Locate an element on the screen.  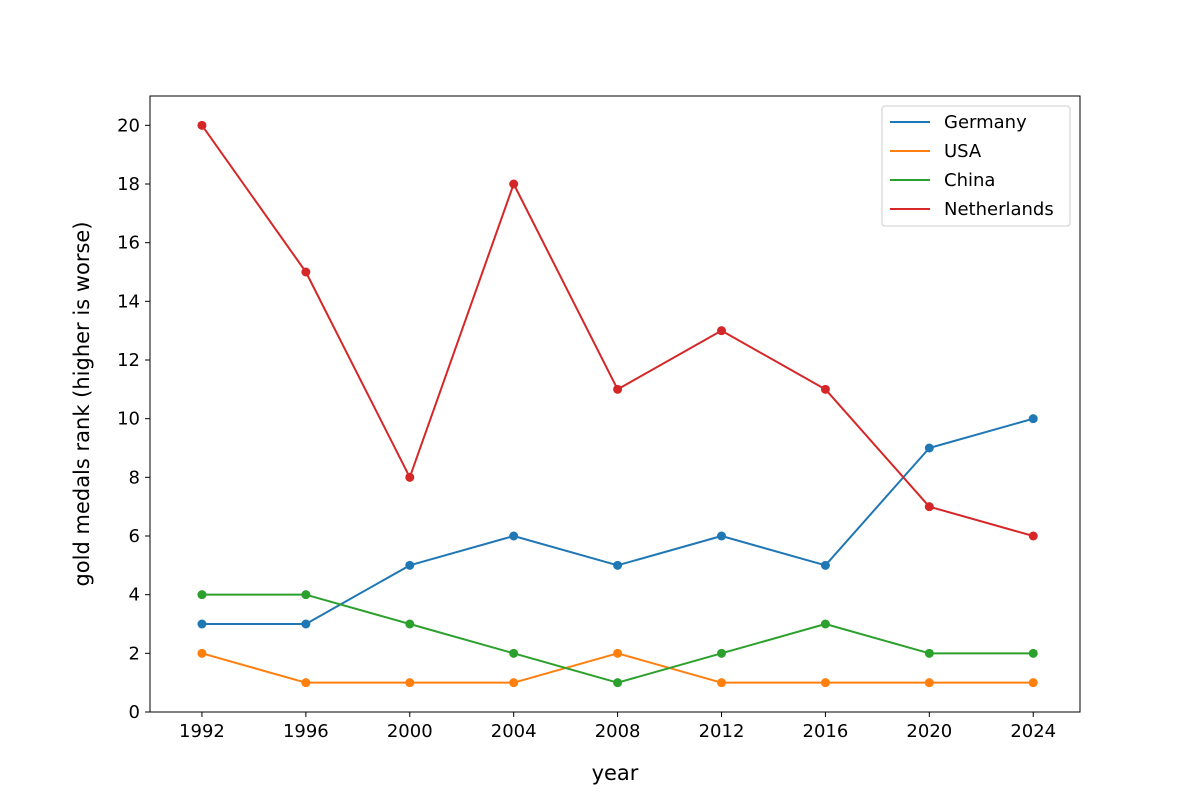
legend-frame is located at coordinates (976, 166).